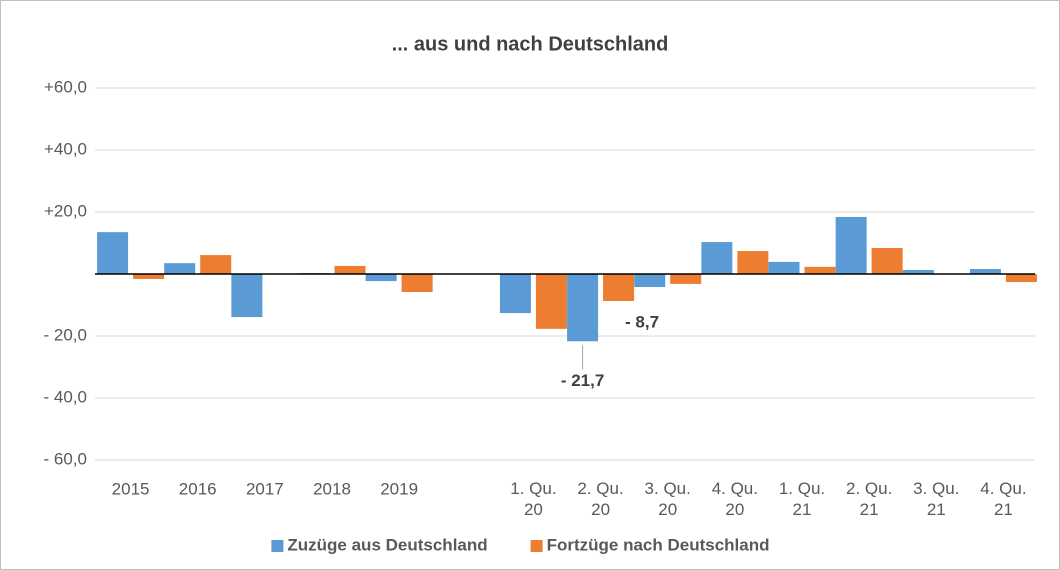 This screenshot has width=1060, height=570. I want to click on x-tick-label: 3. Qu. 21, so click(936, 499).